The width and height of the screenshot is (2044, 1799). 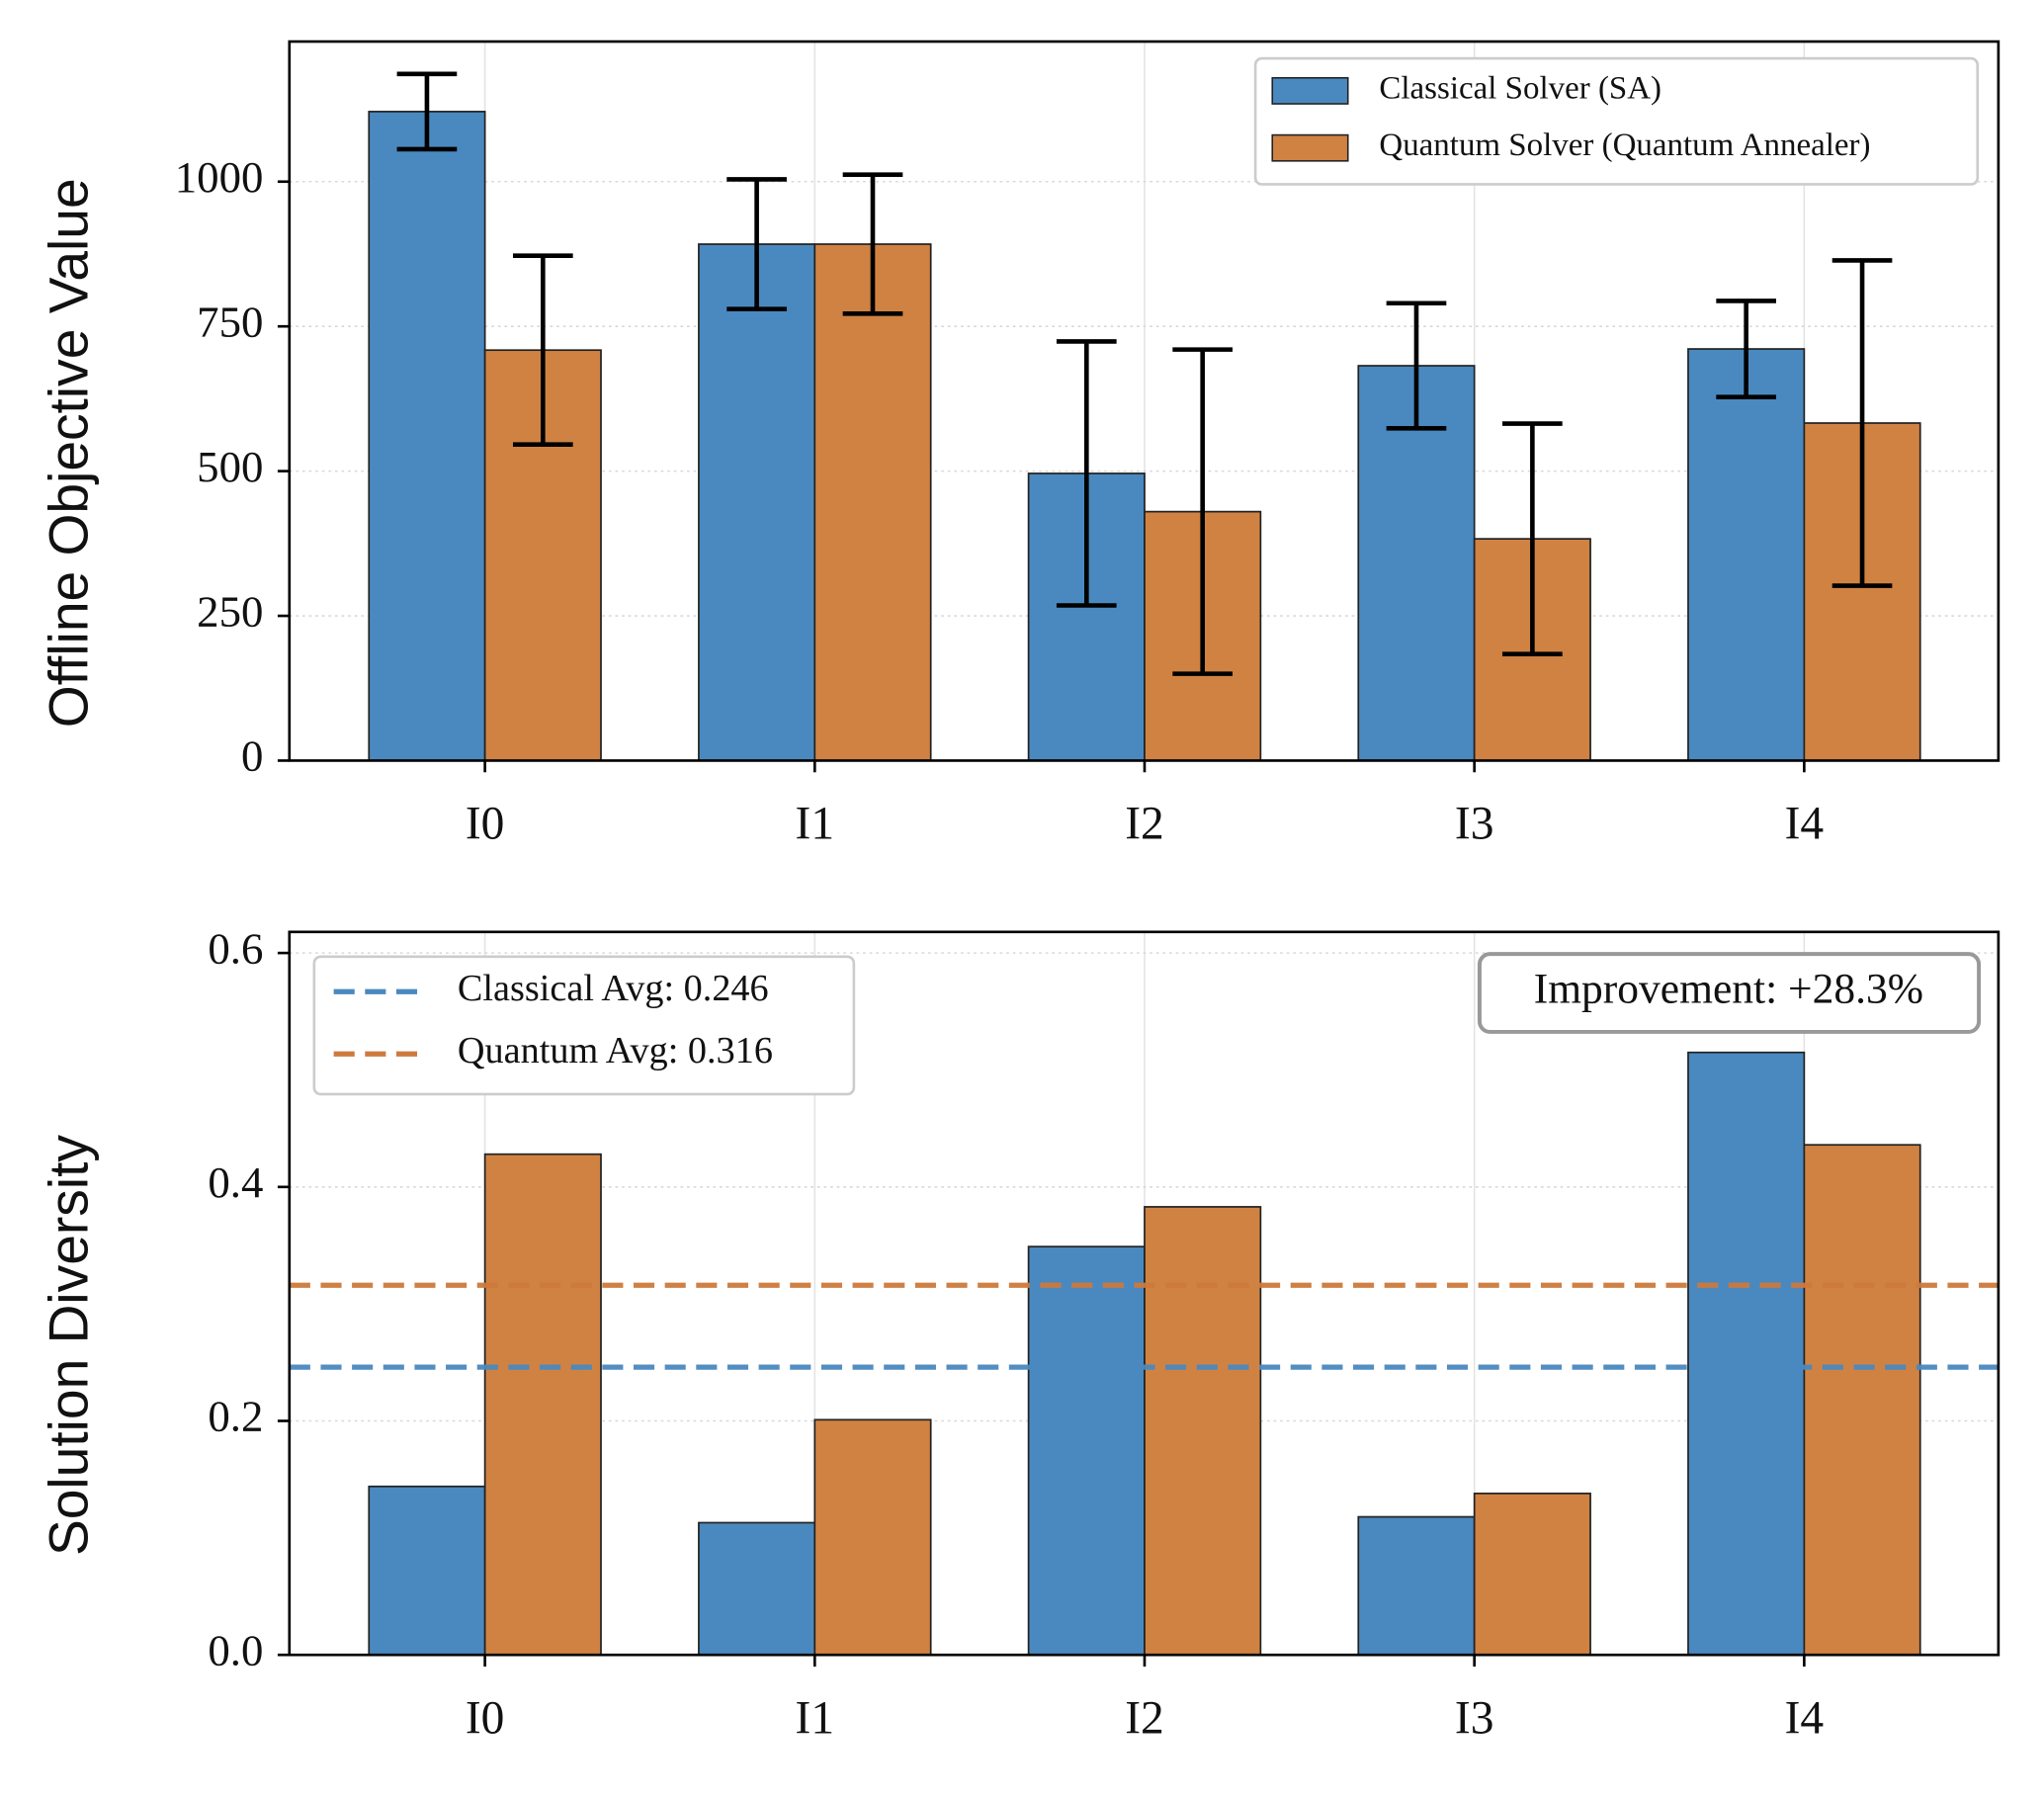 I want to click on y-axis-label: Offline Objective Value, so click(x=68, y=453).